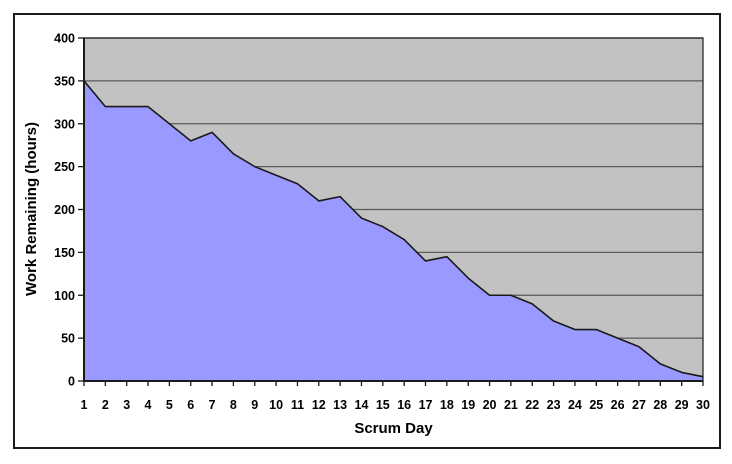 This screenshot has width=732, height=464. I want to click on x-tick-label: 9, so click(254, 405).